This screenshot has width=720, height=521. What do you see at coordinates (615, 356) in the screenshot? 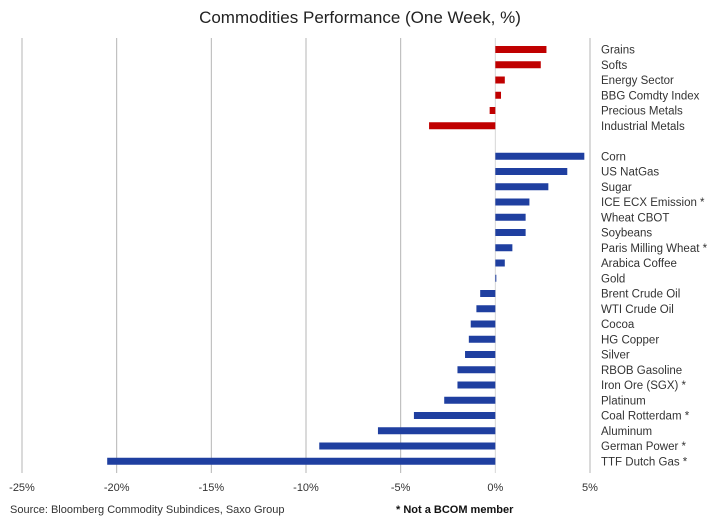
I see `category-label: Silver` at bounding box center [615, 356].